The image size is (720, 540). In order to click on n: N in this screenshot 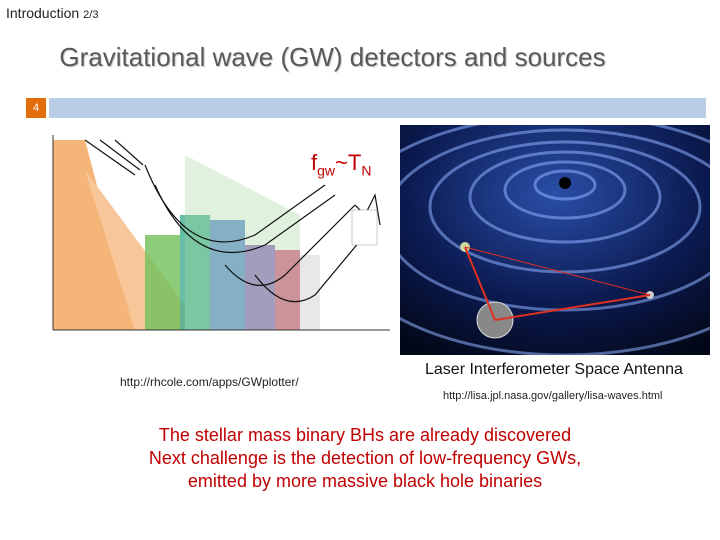, I will do `click(366, 170)`.